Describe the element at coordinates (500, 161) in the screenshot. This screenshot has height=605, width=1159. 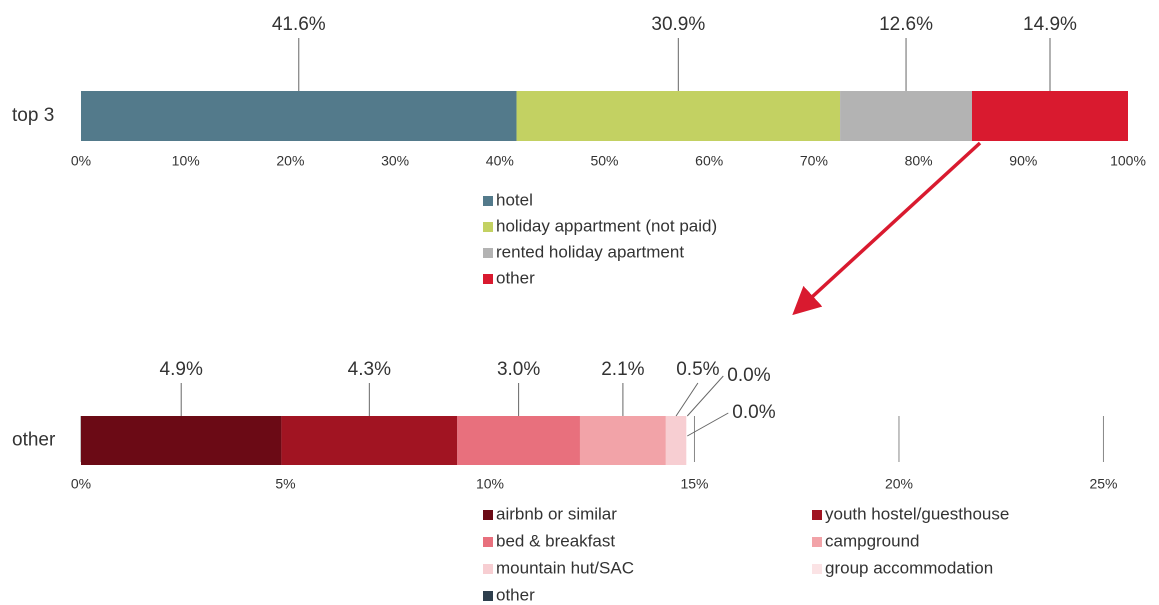
I see `x-tick-label: 40%` at that location.